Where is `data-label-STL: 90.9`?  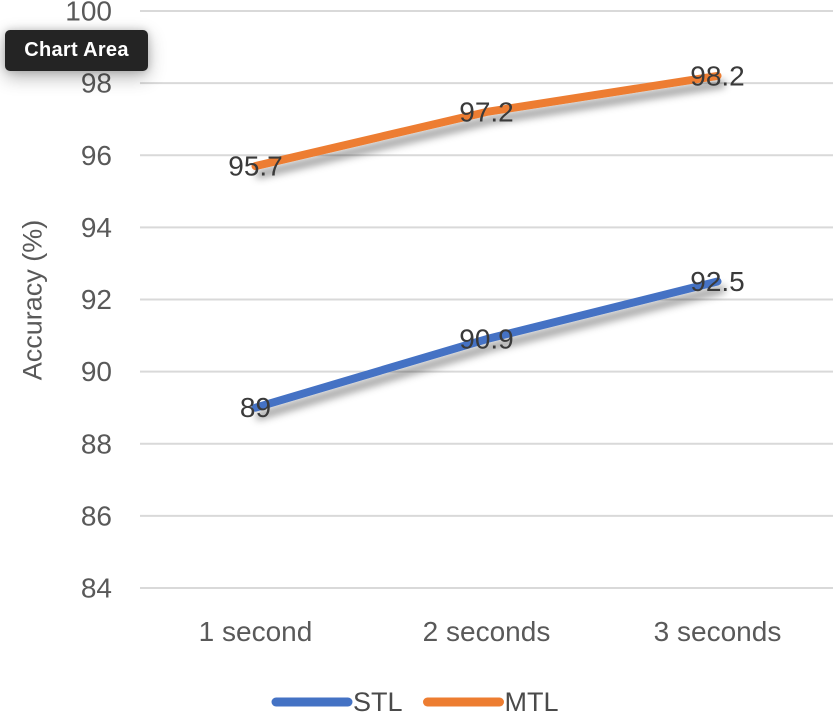 data-label-STL: 90.9 is located at coordinates (486, 339).